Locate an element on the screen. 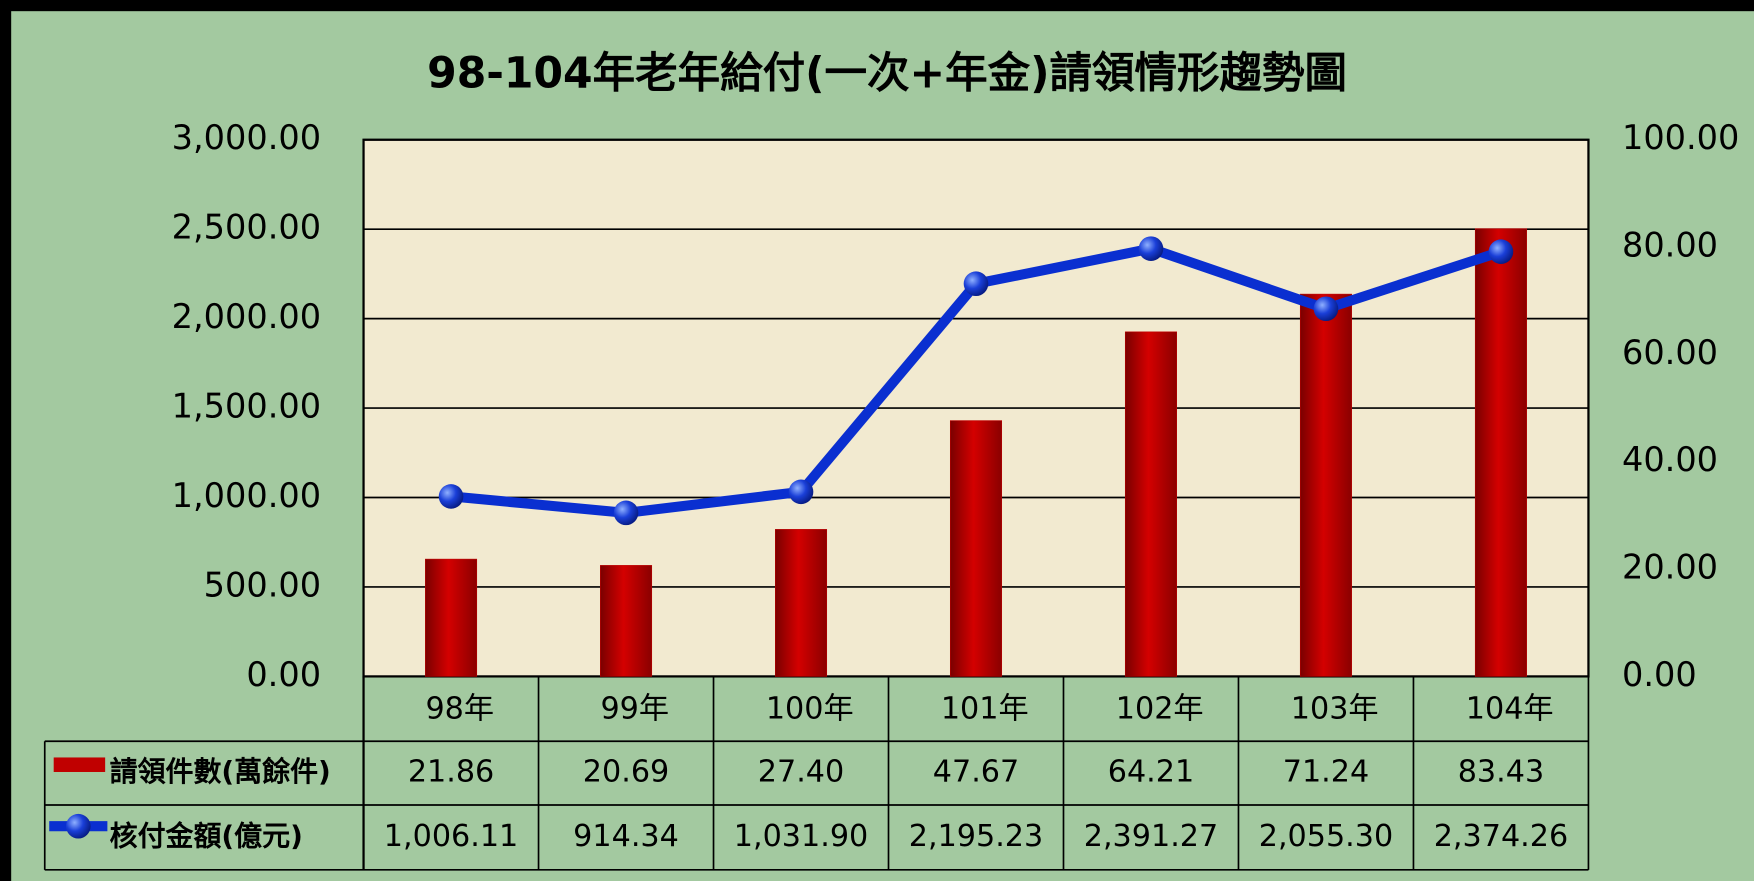  table-value: 2,195.23 is located at coordinates (976, 836).